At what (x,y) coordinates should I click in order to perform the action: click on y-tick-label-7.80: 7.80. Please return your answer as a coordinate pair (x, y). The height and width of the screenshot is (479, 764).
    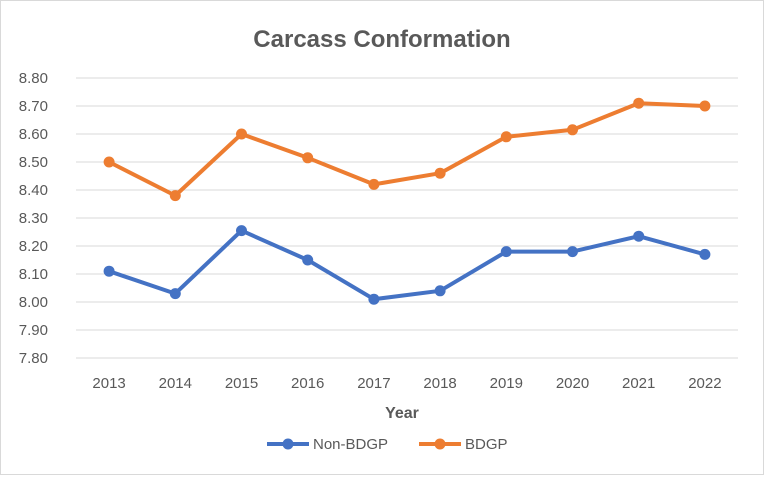
    Looking at the image, I should click on (33, 358).